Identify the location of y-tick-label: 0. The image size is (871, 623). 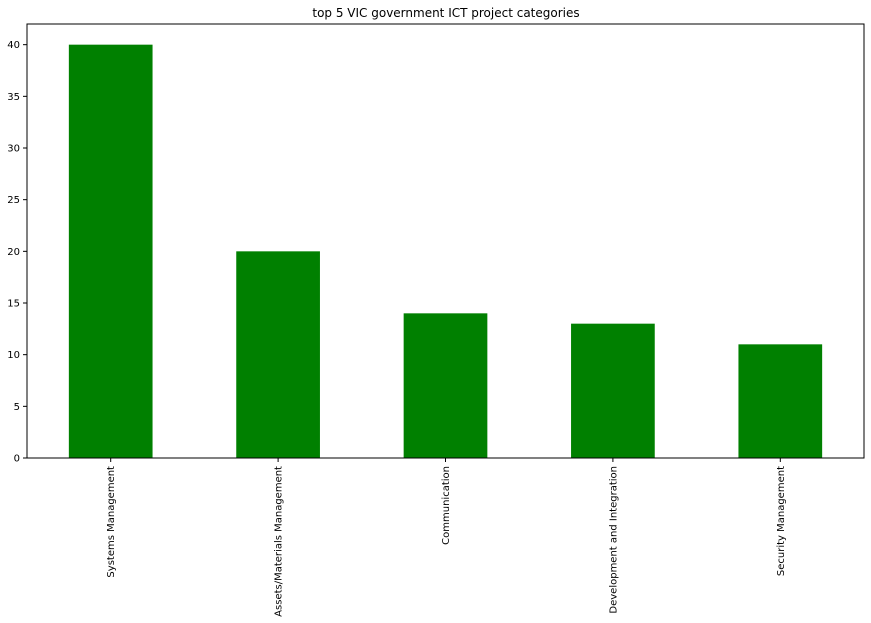
(17, 459).